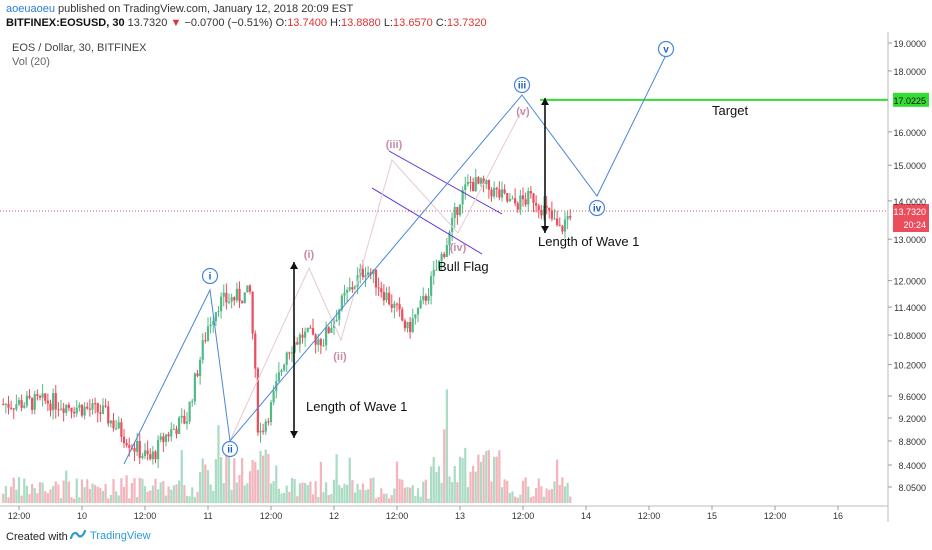 The image size is (932, 550). I want to click on close-label: C:, so click(441, 23).